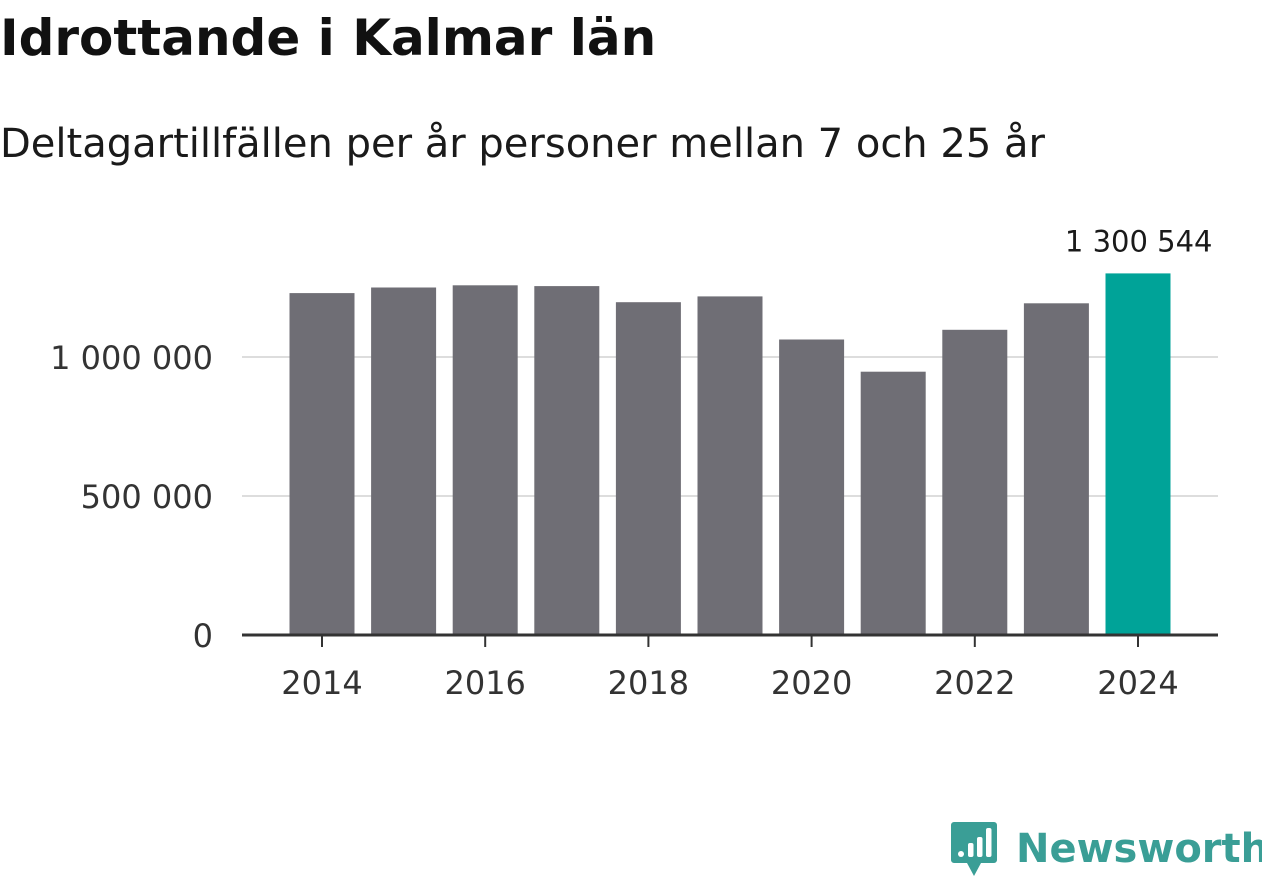 The height and width of the screenshot is (880, 1262). What do you see at coordinates (203, 636) in the screenshot?
I see `y-tick-label: 0` at bounding box center [203, 636].